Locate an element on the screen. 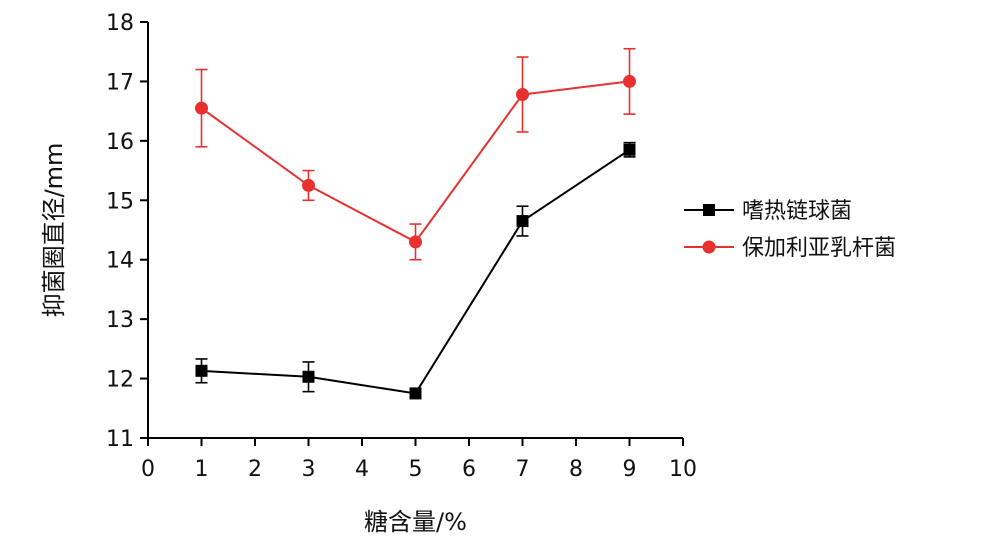 This screenshot has width=1004, height=558. x-tick-label: 8 is located at coordinates (576, 469).